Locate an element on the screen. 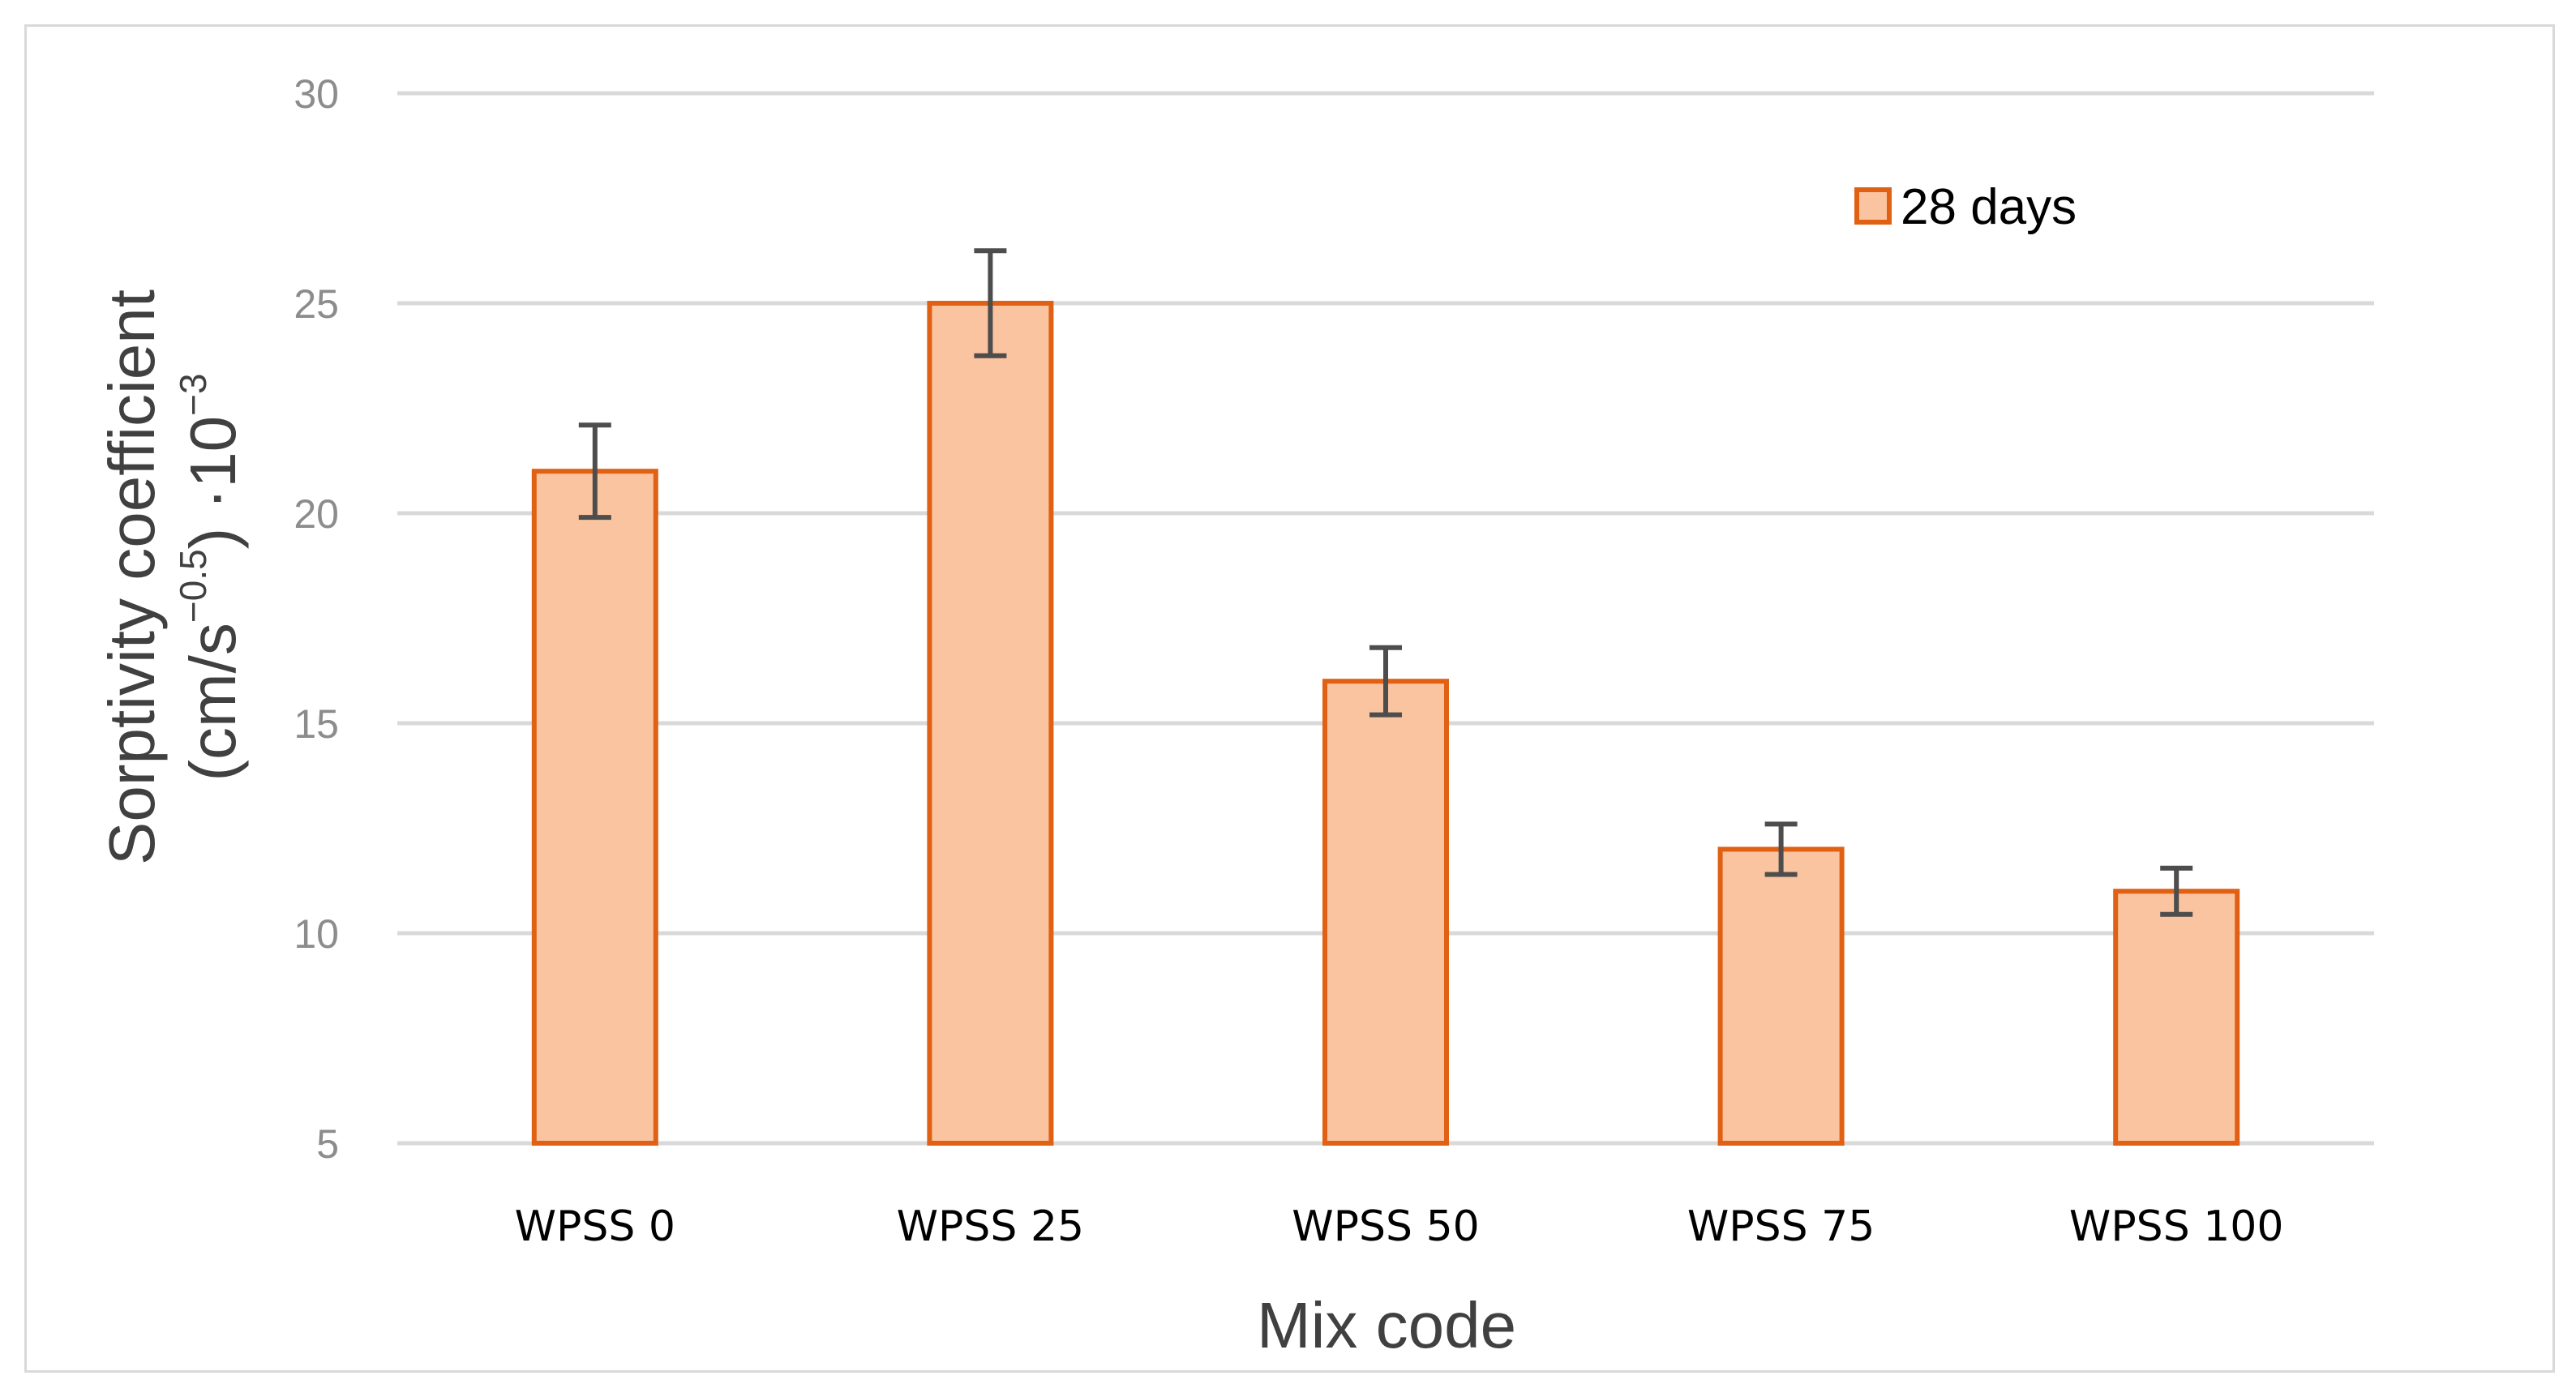 The image size is (2576, 1397). y-tick-label: 10 is located at coordinates (316, 934).